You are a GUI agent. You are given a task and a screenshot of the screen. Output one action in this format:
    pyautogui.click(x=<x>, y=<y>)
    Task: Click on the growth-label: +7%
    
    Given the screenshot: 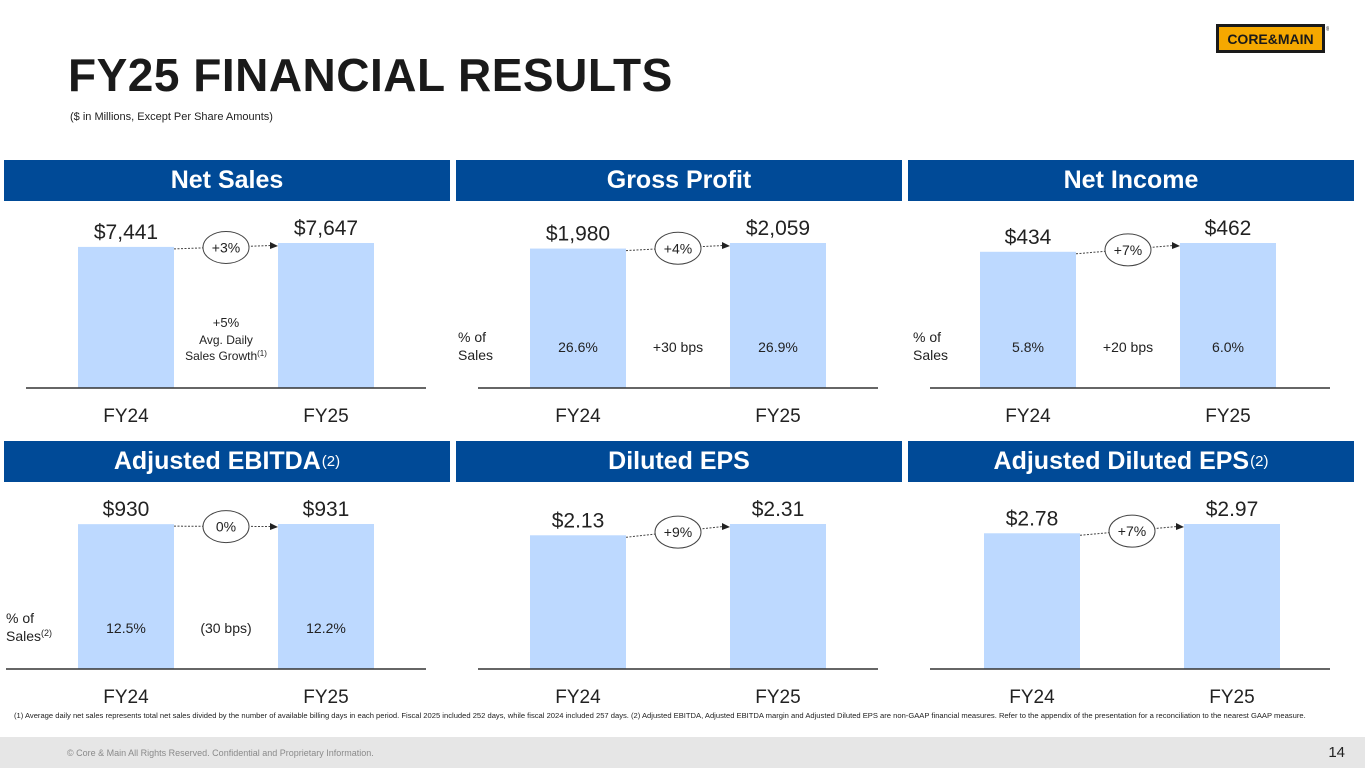 What is the action you would take?
    pyautogui.click(x=1128, y=250)
    